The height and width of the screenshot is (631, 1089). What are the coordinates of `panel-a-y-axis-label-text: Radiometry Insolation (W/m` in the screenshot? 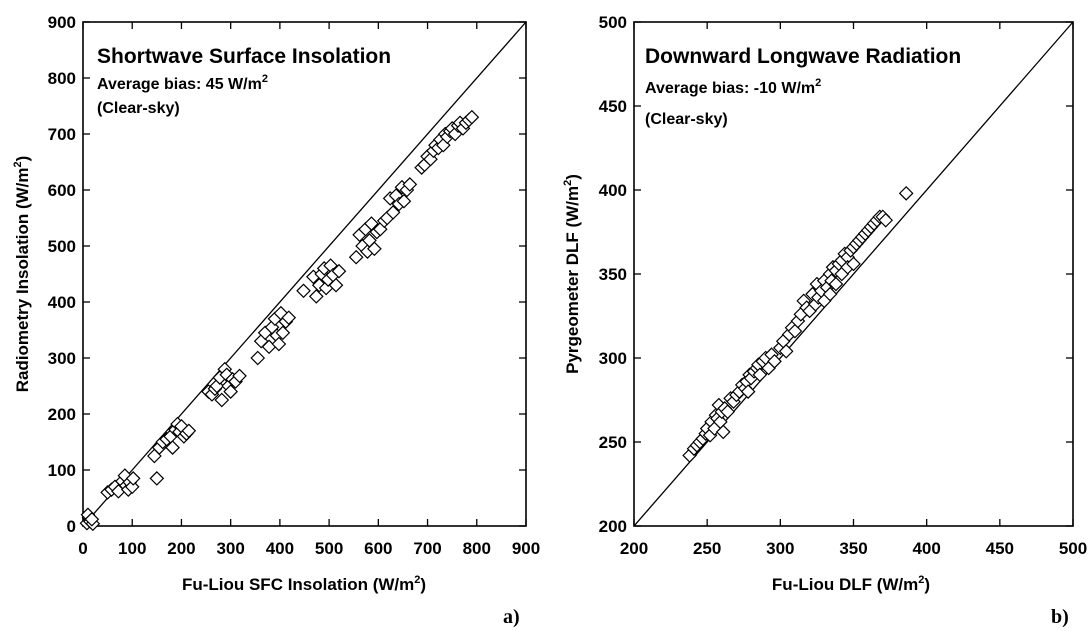 It's located at (22, 280).